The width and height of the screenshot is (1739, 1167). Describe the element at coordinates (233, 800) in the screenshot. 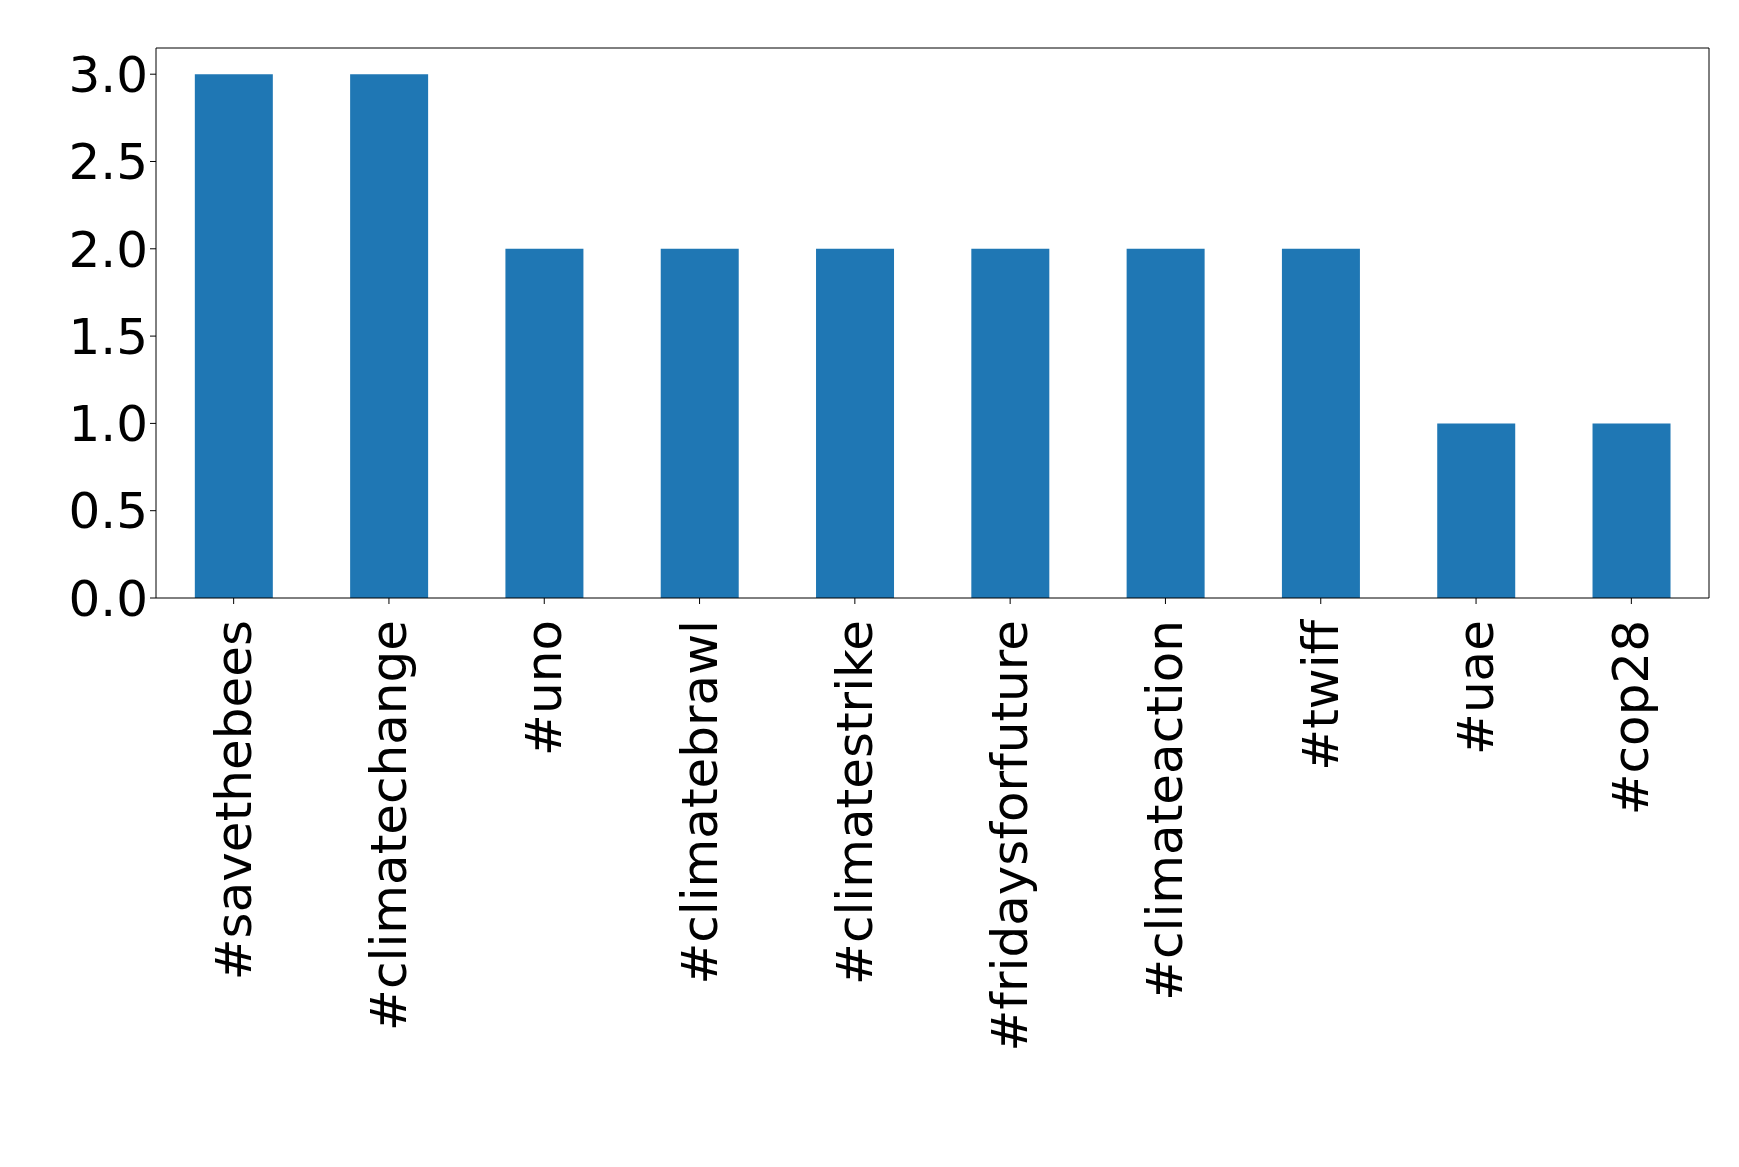

I see `x-tick-label: #savethebees` at that location.